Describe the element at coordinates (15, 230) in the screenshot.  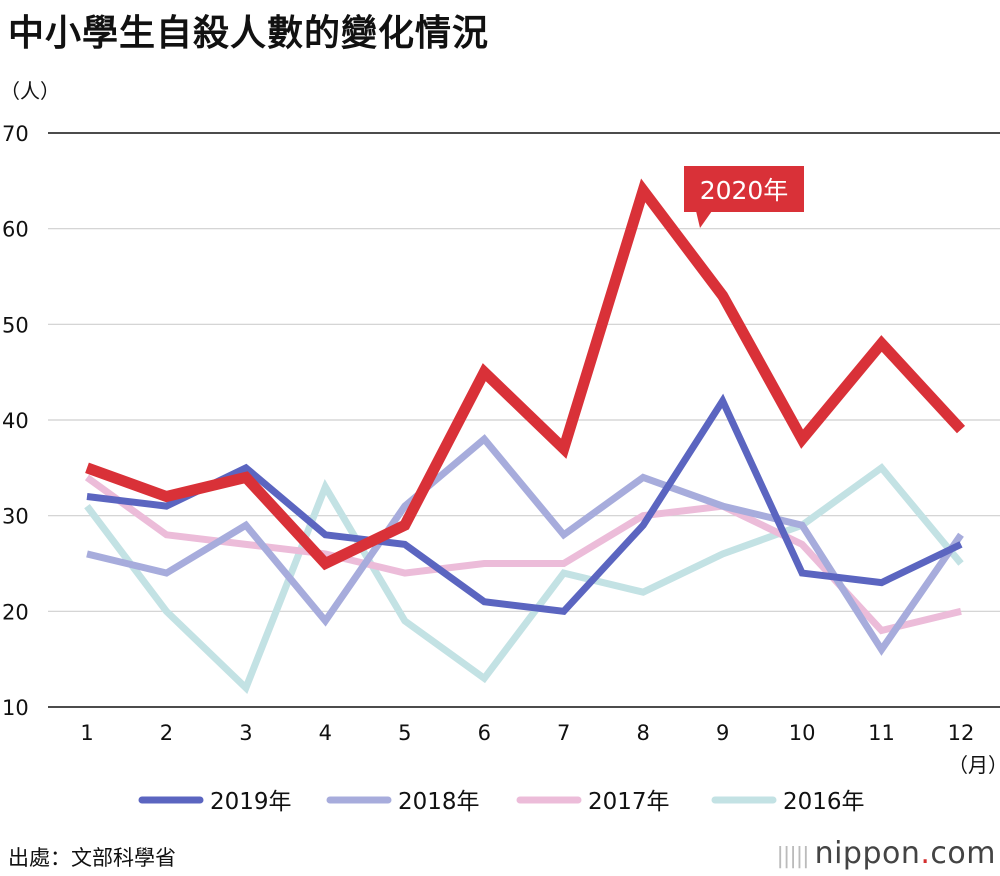
I see `y-tick-label: 60` at that location.